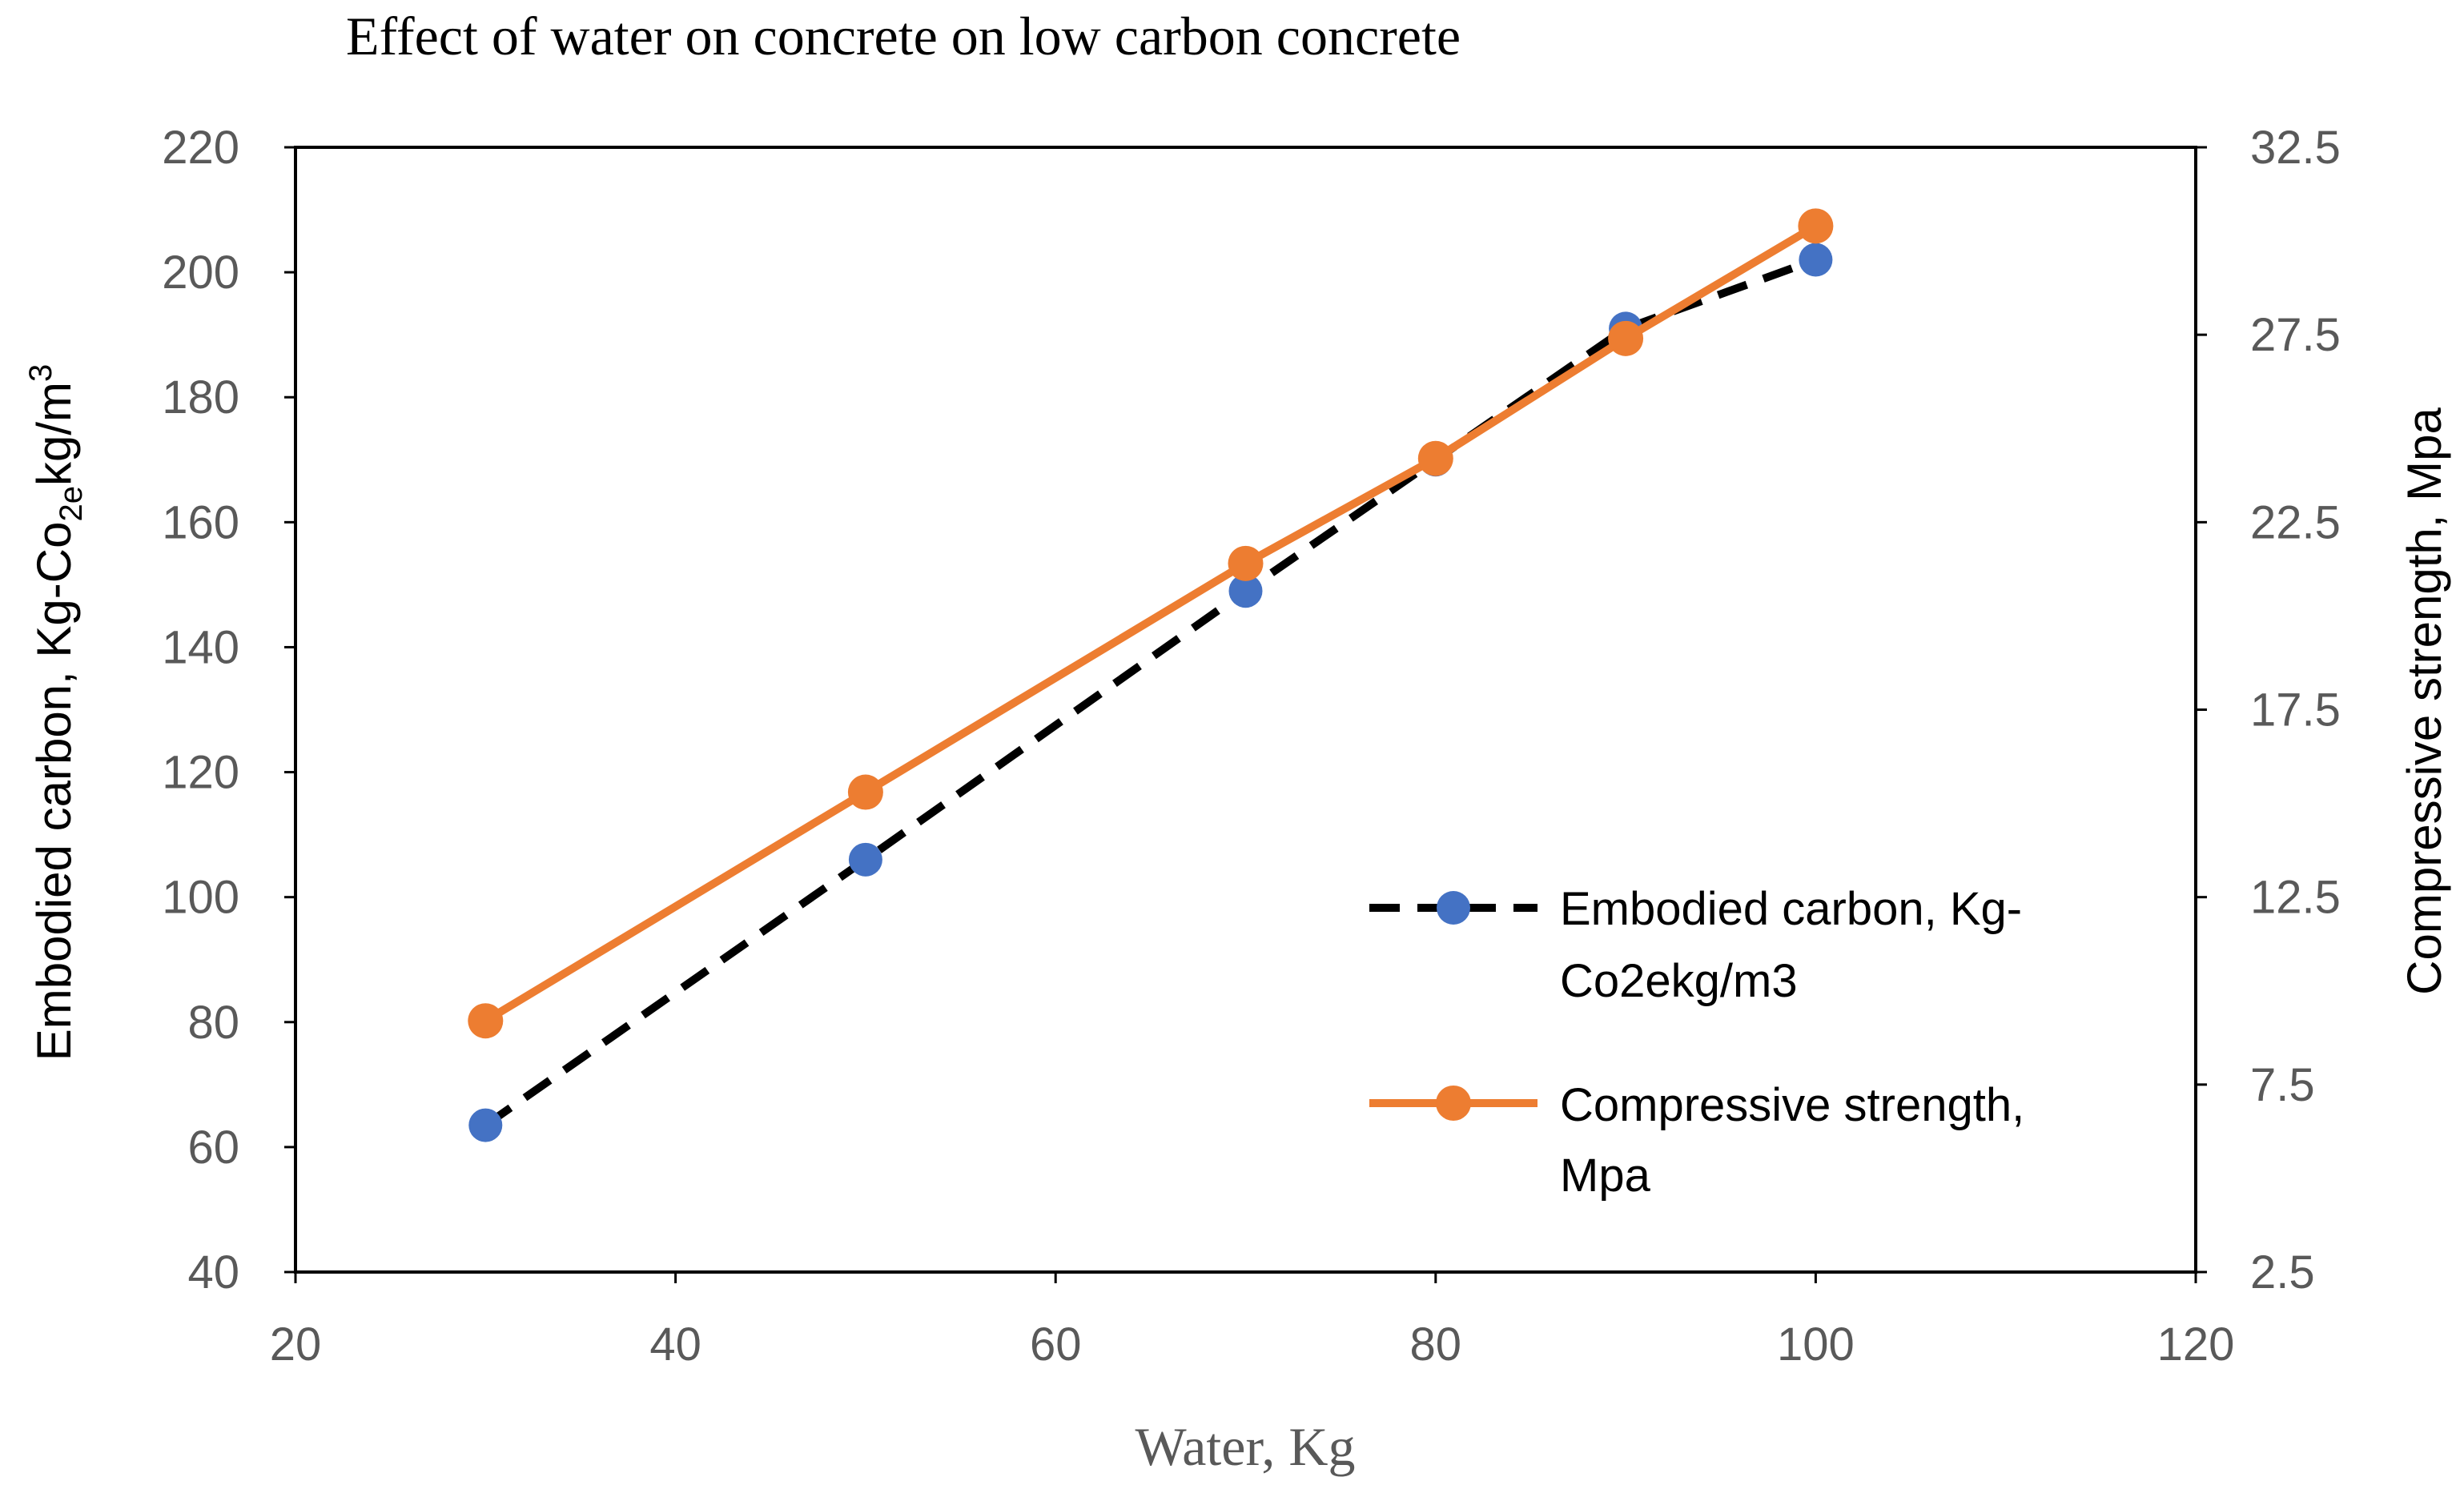  Describe the element at coordinates (200, 397) in the screenshot. I see `left-tick-label-180: 180` at that location.